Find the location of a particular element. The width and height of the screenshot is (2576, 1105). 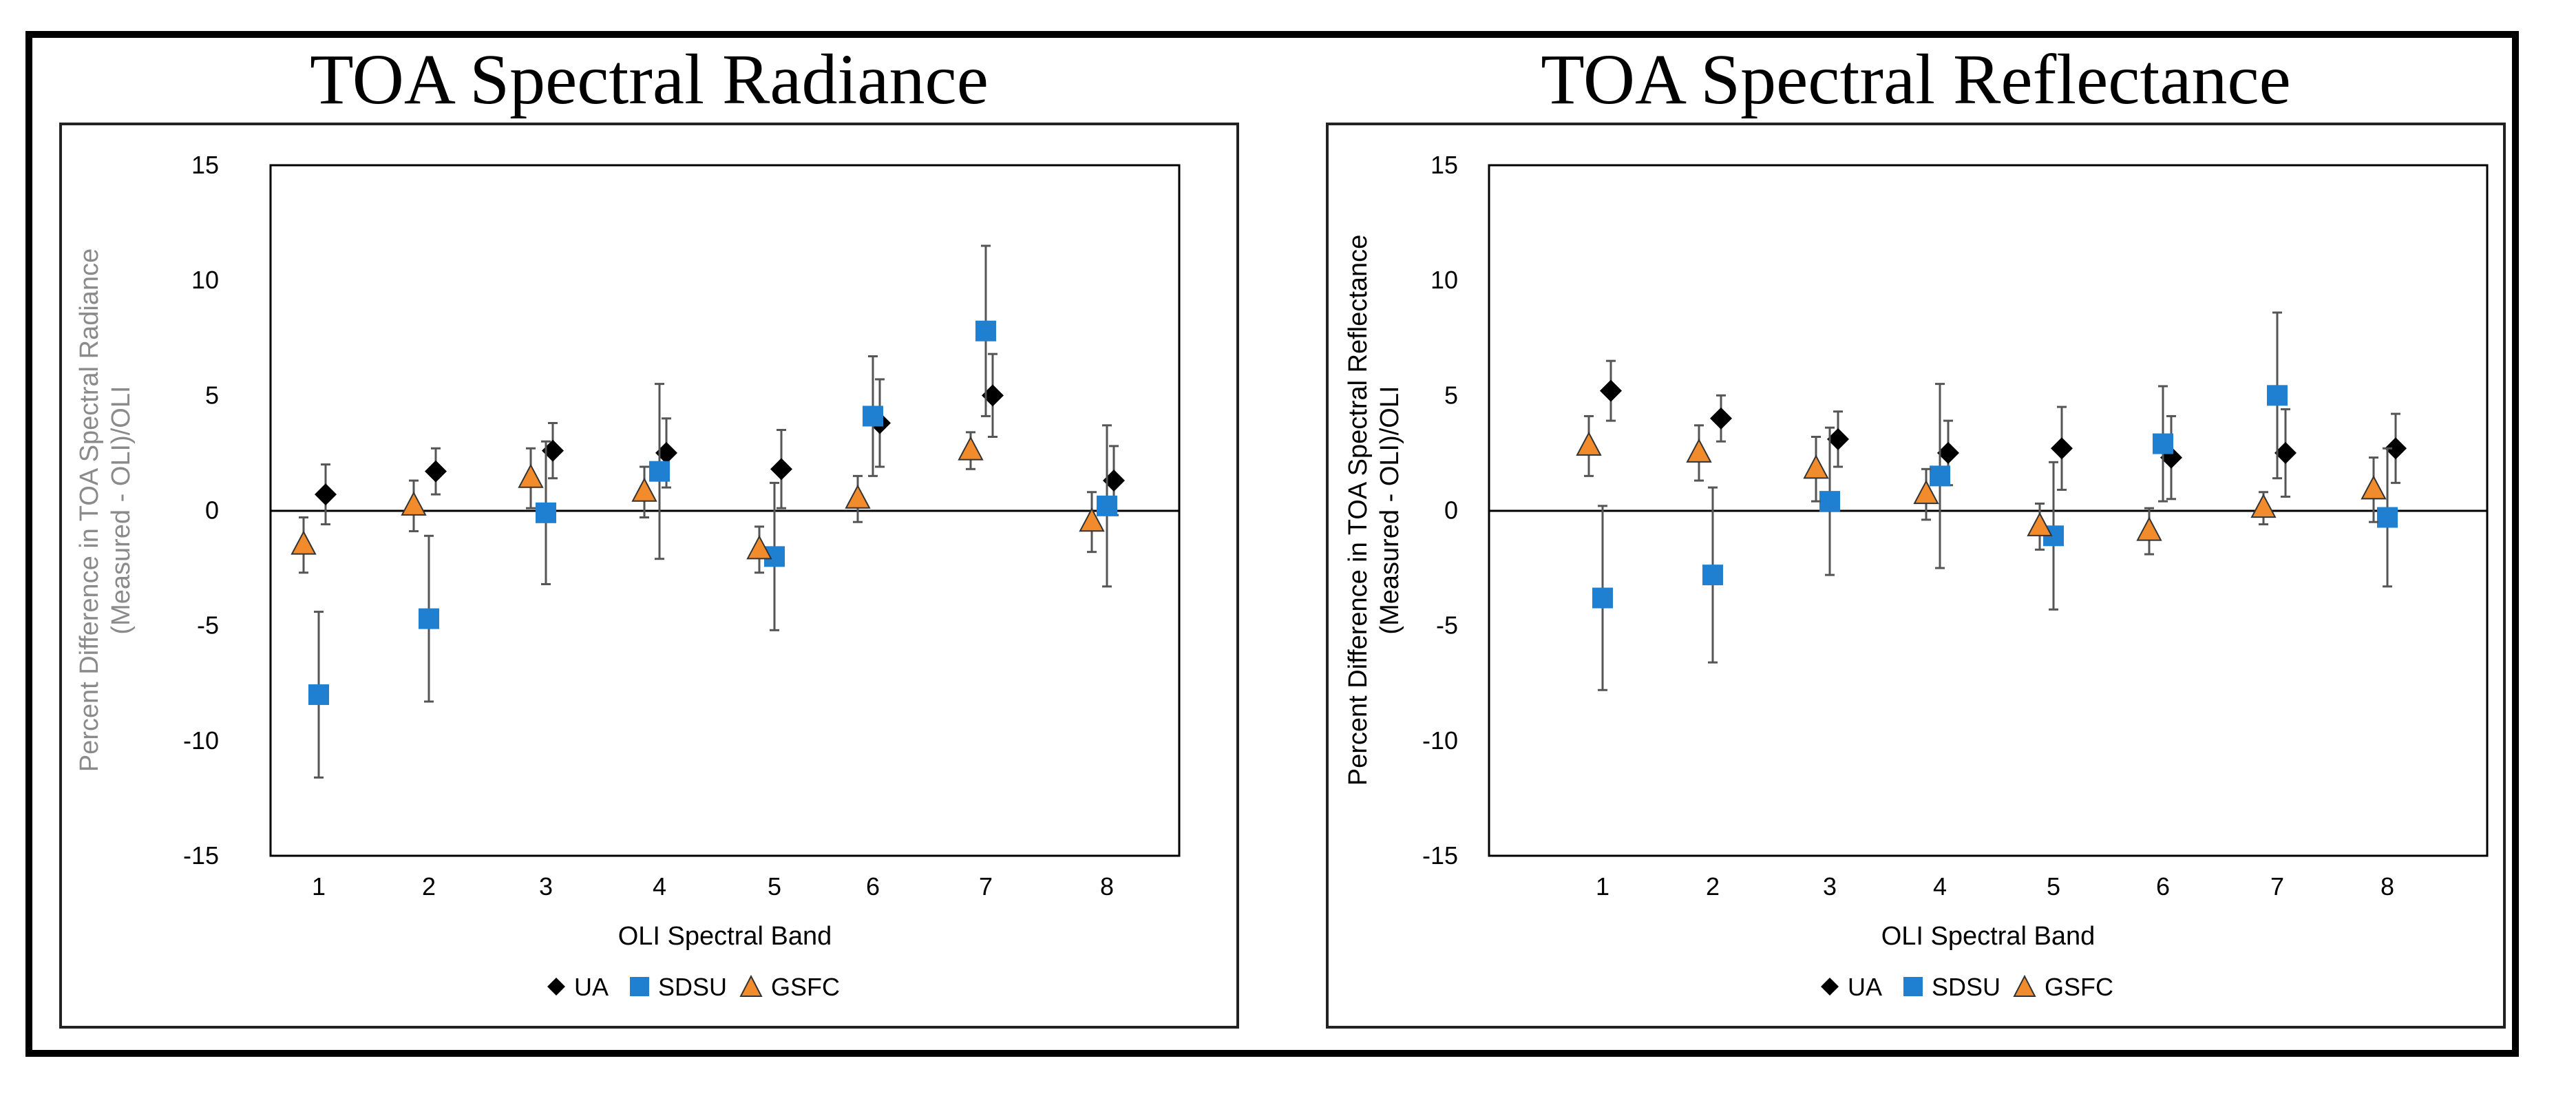

legend-label: GSFC is located at coordinates (806, 987).